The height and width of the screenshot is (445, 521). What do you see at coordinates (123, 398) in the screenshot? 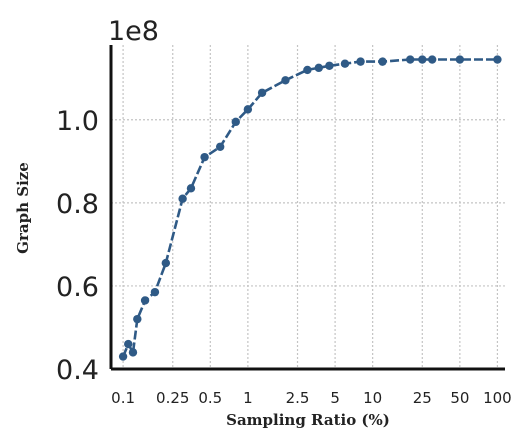
I see `x-tick-label: 0.1` at bounding box center [123, 398].